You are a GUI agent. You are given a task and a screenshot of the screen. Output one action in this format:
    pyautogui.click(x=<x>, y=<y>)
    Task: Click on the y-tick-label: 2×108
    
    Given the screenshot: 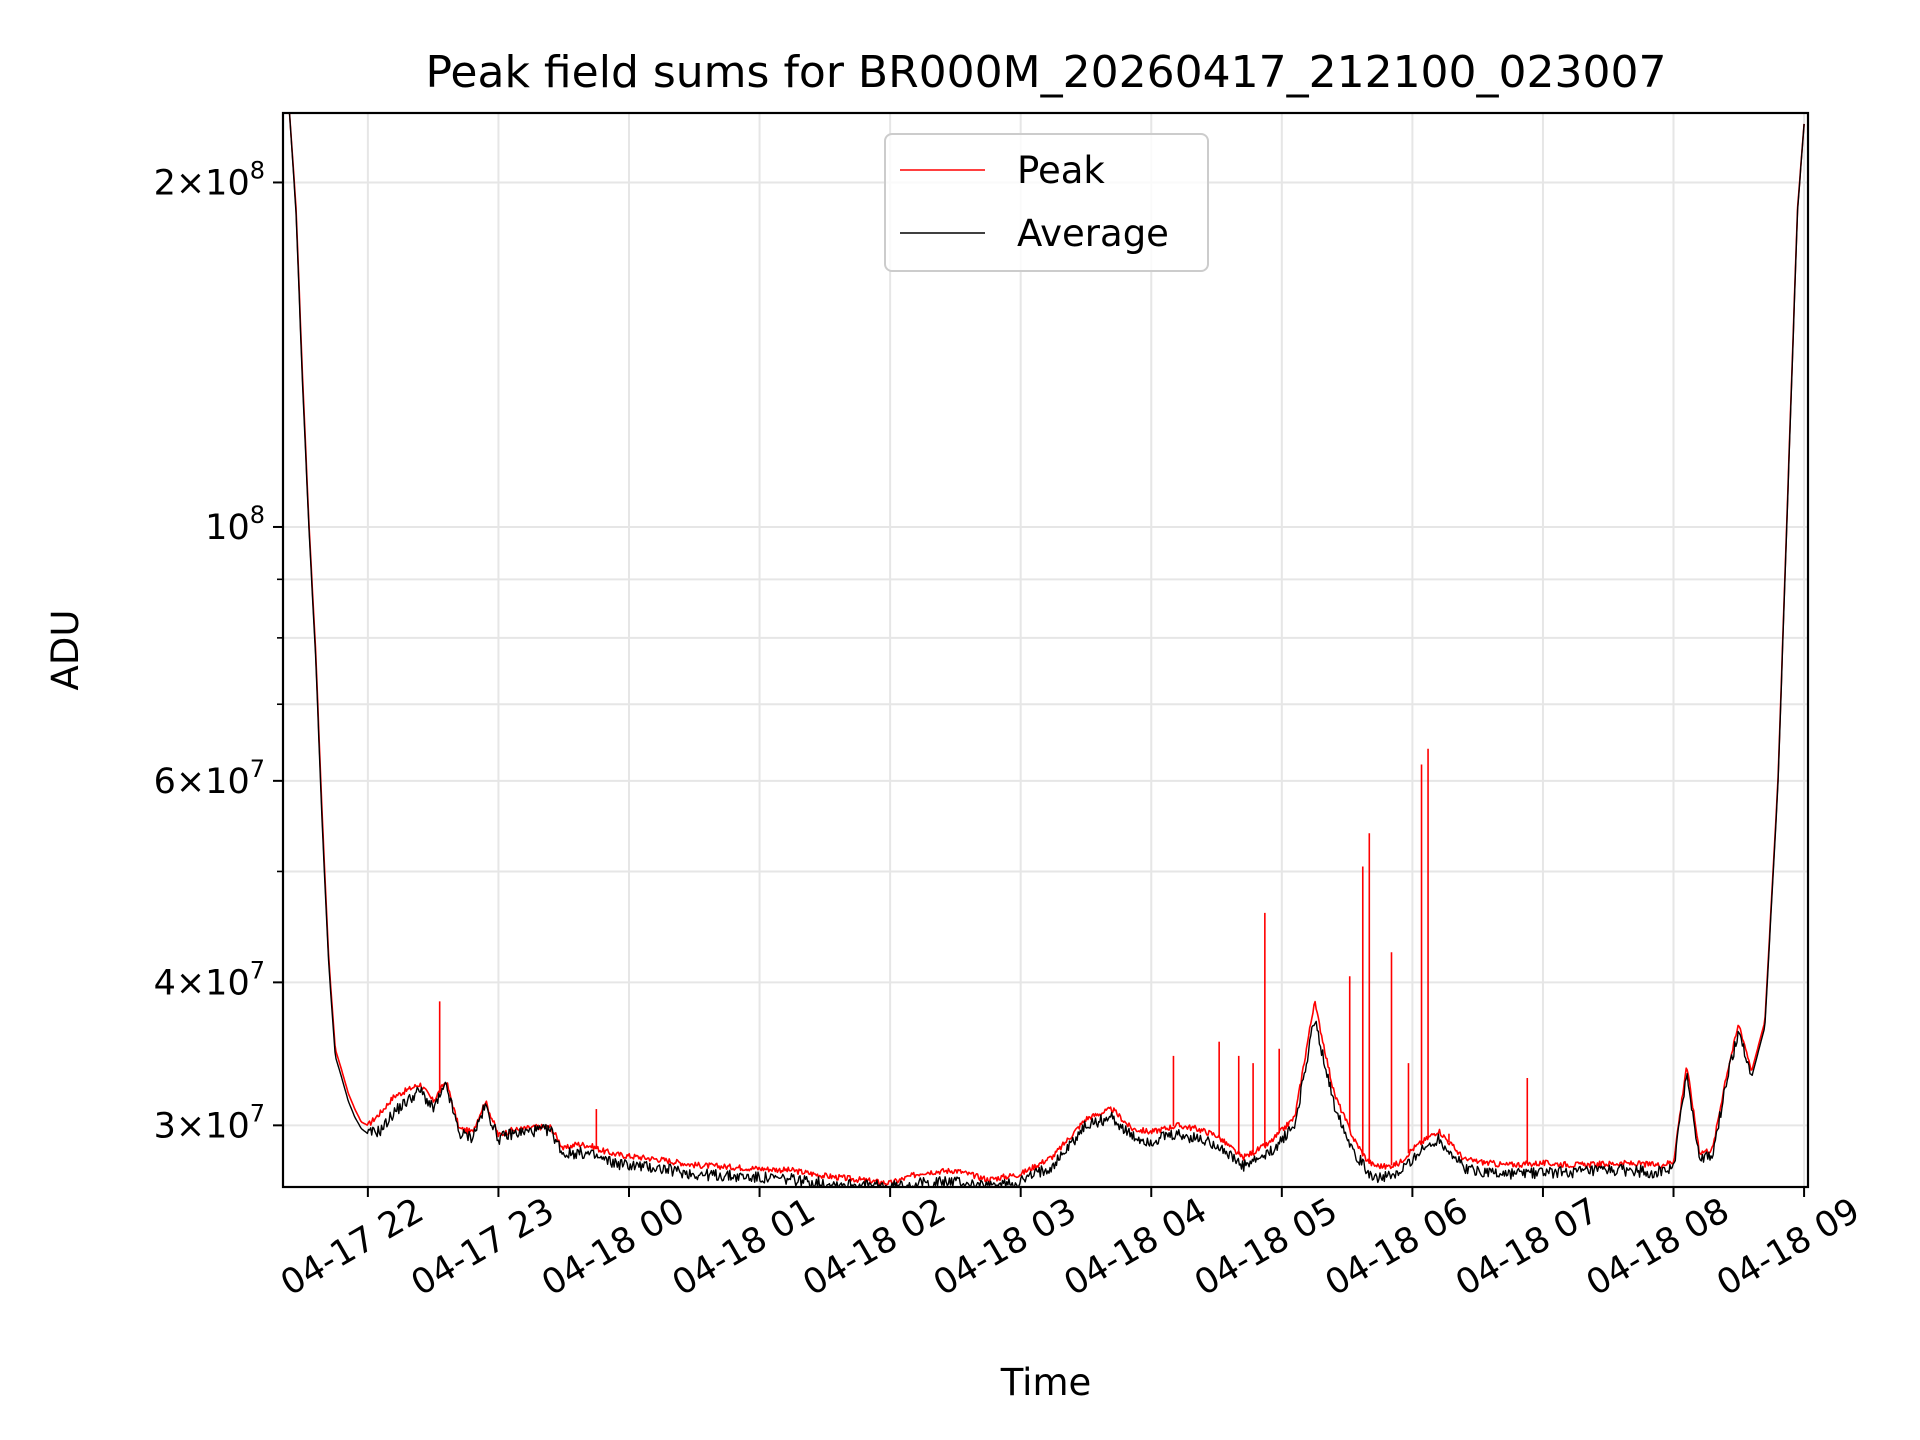 What is the action you would take?
    pyautogui.click(x=209, y=179)
    